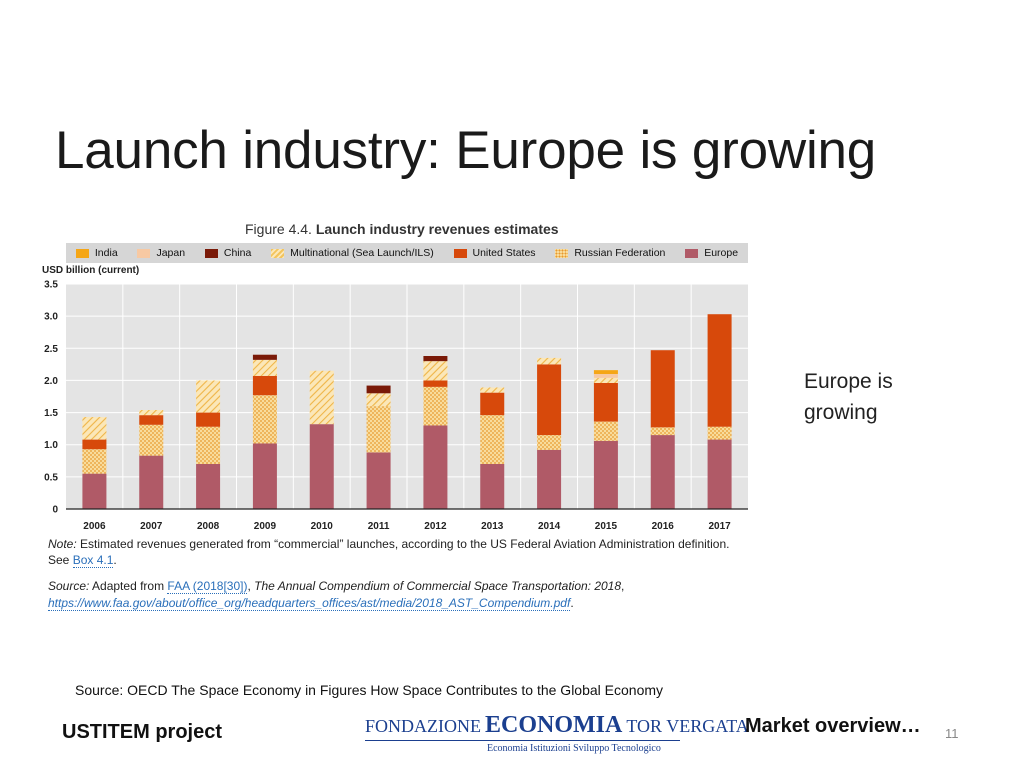  What do you see at coordinates (362, 253) in the screenshot?
I see `legend-label-multinational-sea-launch-ils: Multinational (Sea Launch/ILS)` at bounding box center [362, 253].